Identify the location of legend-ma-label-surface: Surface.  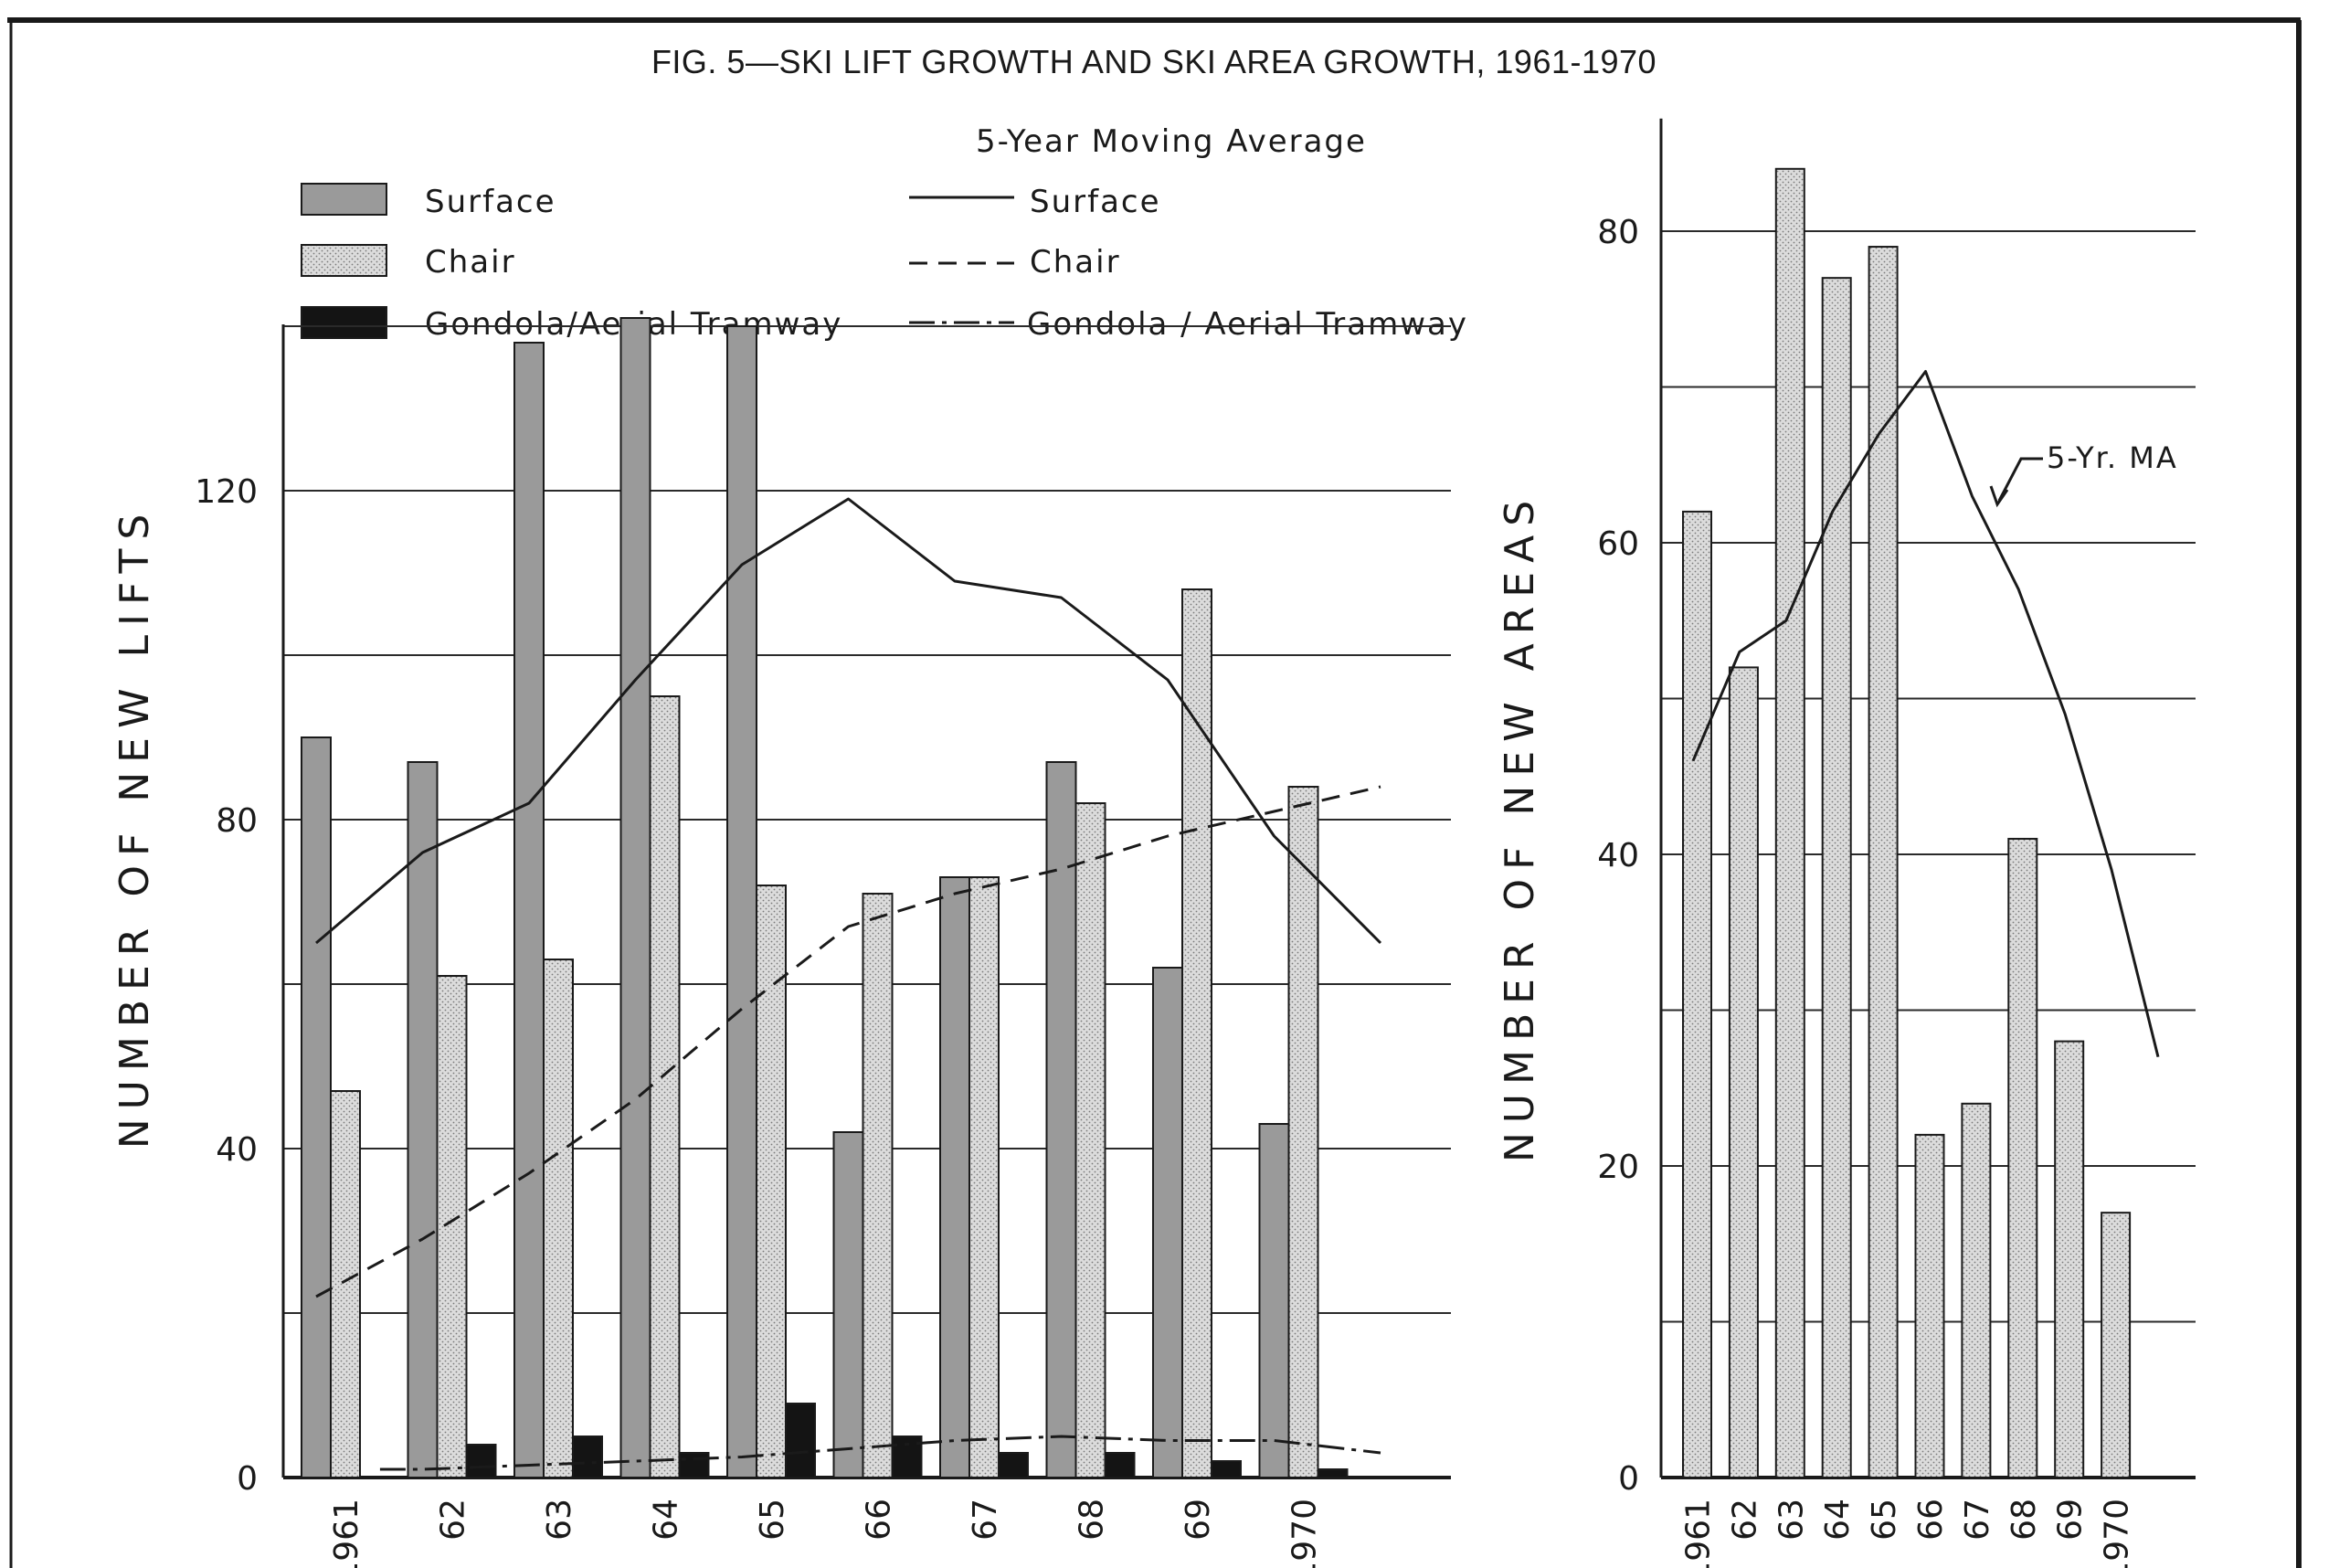
(1095, 202).